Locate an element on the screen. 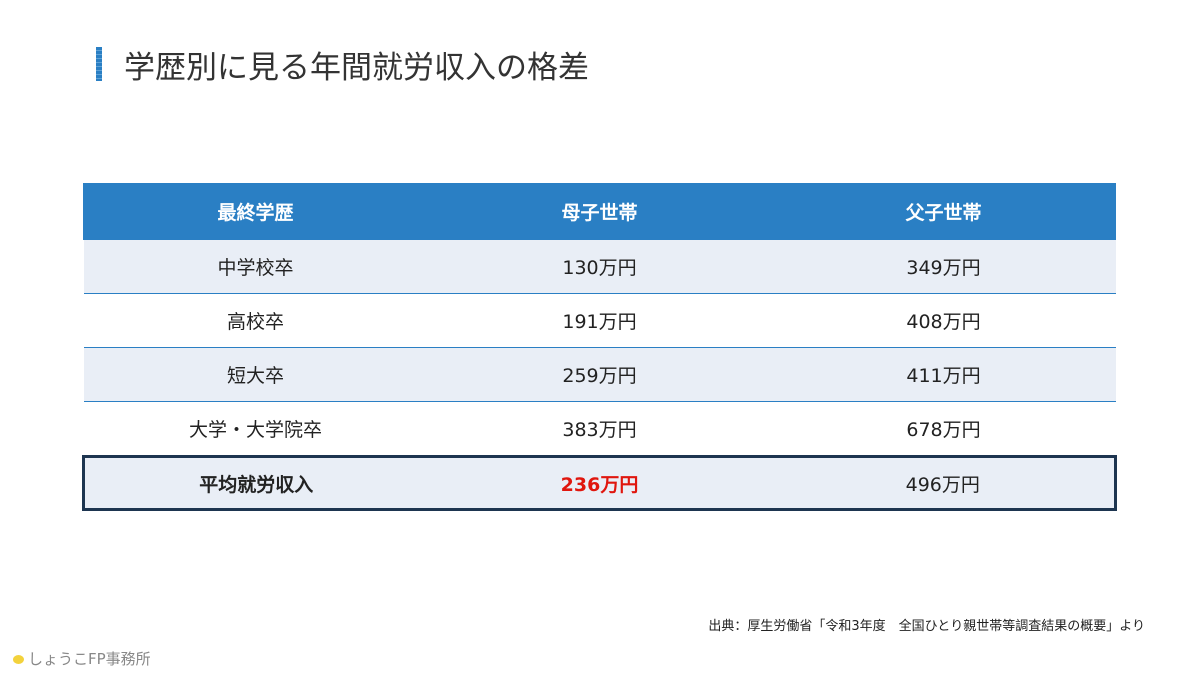 This screenshot has width=1200, height=675. cell: 259万円 is located at coordinates (599, 374).